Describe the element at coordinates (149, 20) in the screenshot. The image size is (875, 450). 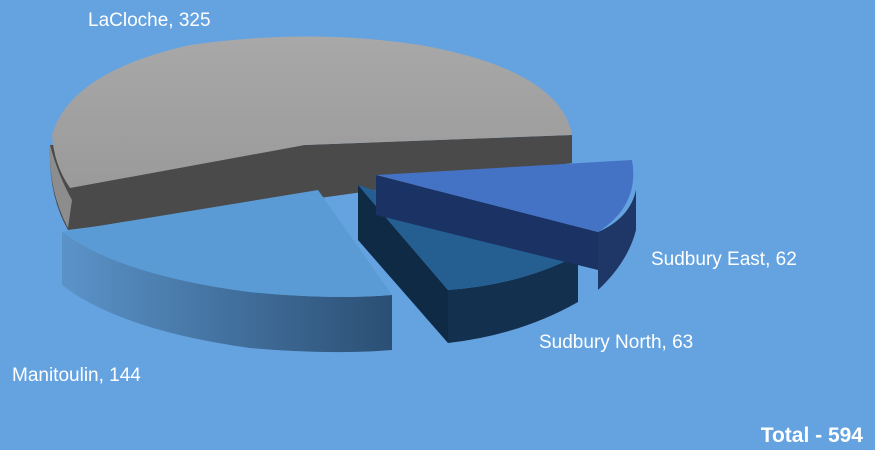
I see `label-lacloche: LaCloche, 325` at that location.